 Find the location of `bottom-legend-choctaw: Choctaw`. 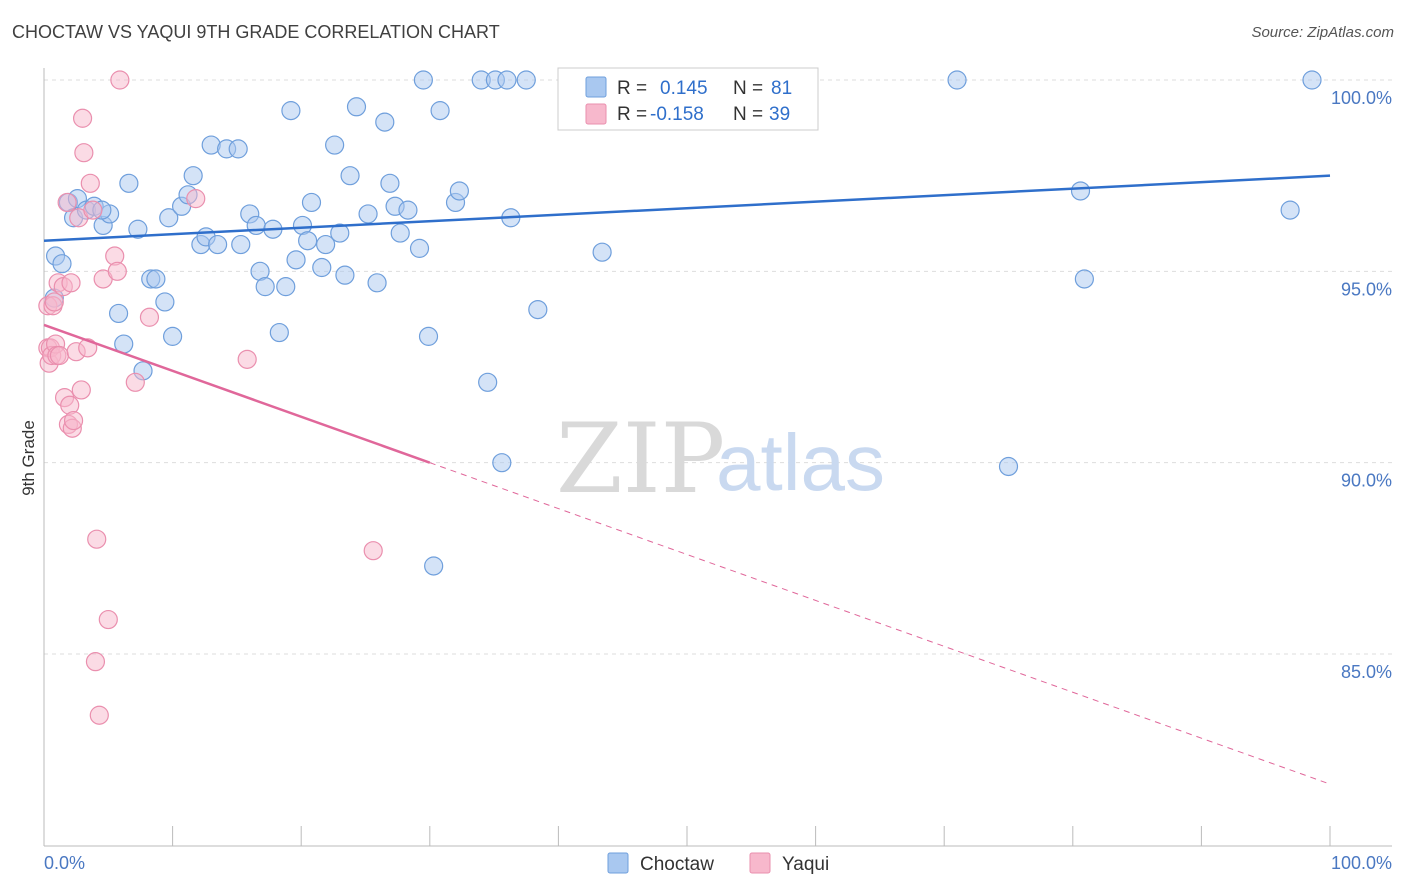

bottom-legend-choctaw: Choctaw is located at coordinates (677, 864).